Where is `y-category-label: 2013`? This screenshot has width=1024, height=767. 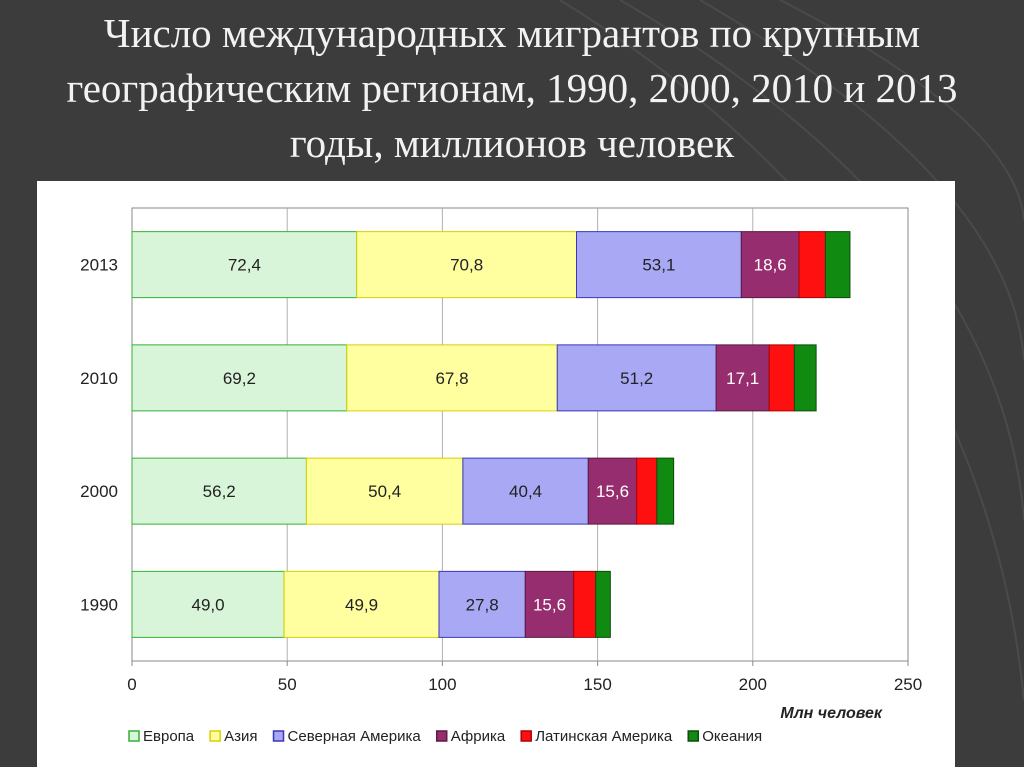 y-category-label: 2013 is located at coordinates (99, 265).